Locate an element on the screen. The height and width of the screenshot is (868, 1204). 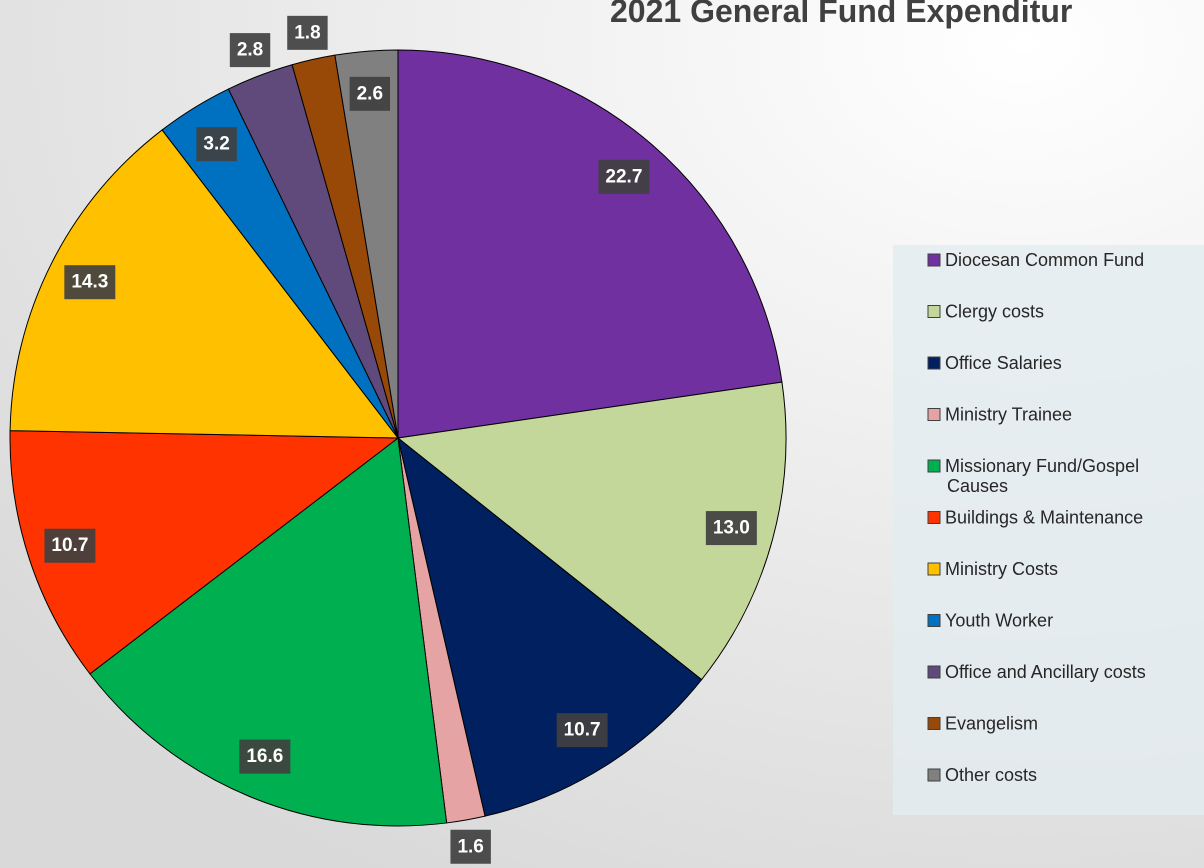
data-label: 3.2 is located at coordinates (216, 144).